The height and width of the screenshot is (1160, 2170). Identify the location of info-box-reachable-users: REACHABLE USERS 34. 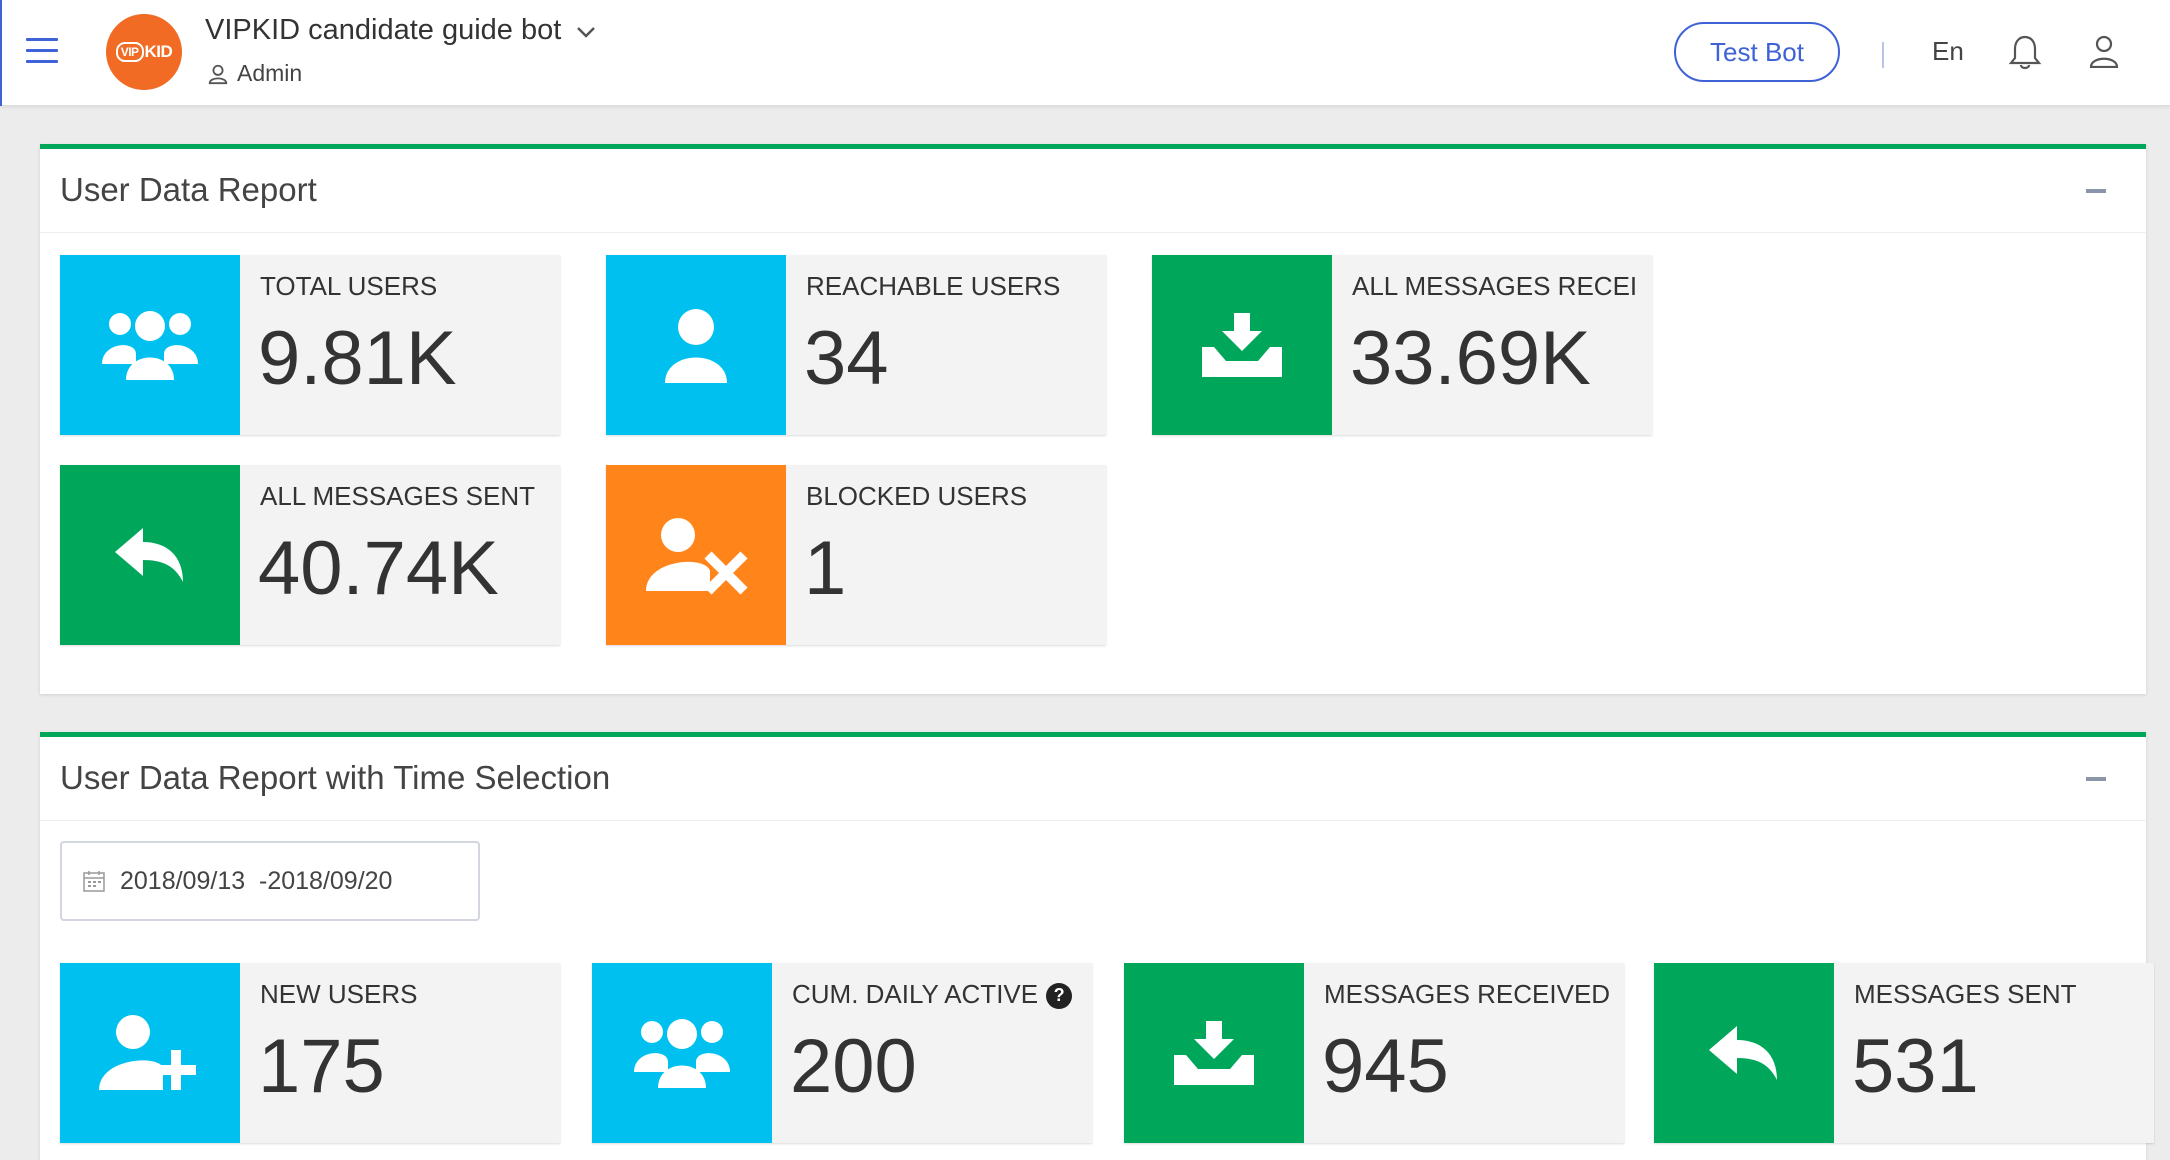
(856, 345).